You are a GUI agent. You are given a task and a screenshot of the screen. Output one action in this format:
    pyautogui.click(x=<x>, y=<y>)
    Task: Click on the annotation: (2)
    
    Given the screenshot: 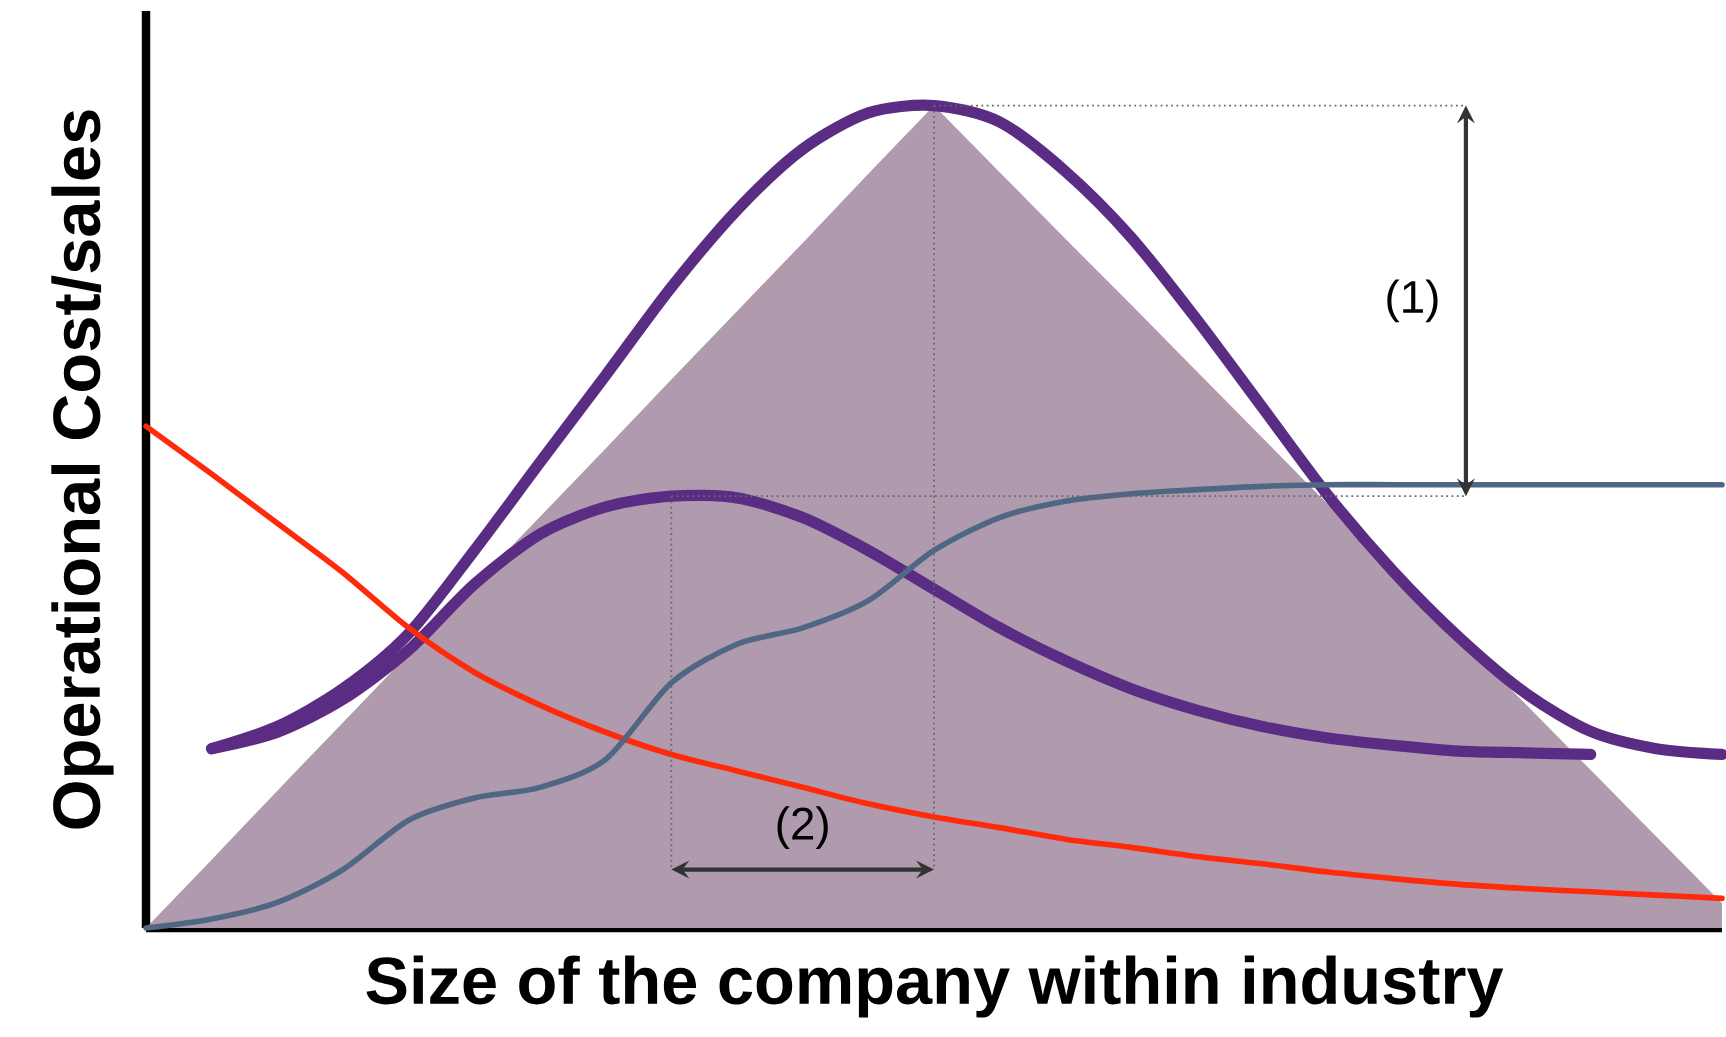 What is the action you would take?
    pyautogui.click(x=802, y=827)
    